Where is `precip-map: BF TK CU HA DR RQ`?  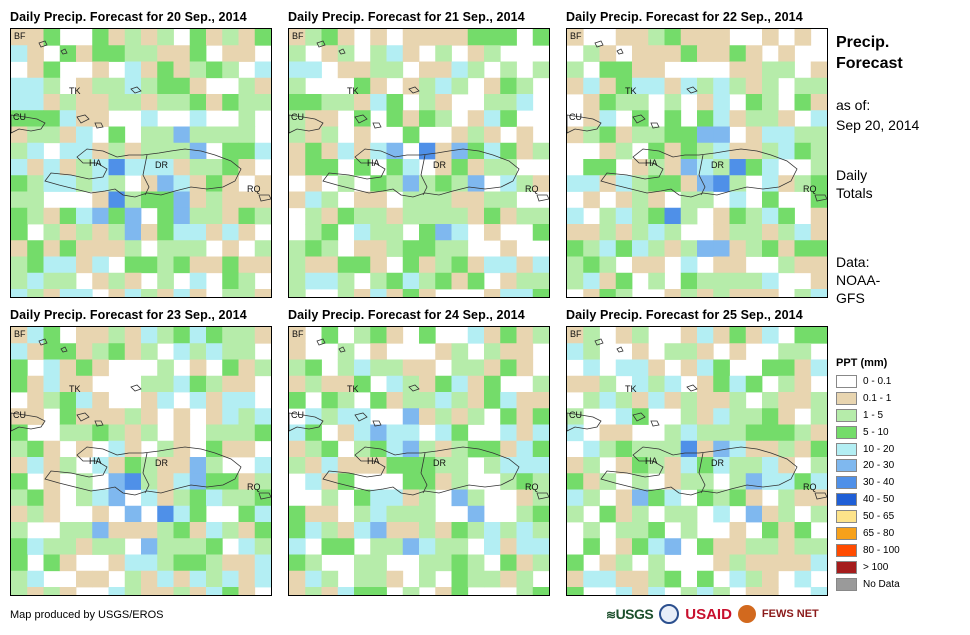
precip-map: BF TK CU HA DR RQ is located at coordinates (141, 163).